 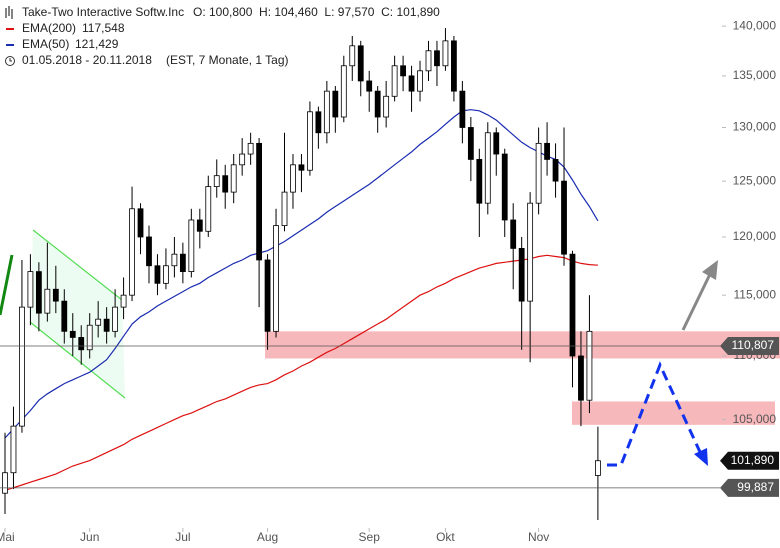 What do you see at coordinates (97, 44) in the screenshot?
I see `legend-value: 121,429` at bounding box center [97, 44].